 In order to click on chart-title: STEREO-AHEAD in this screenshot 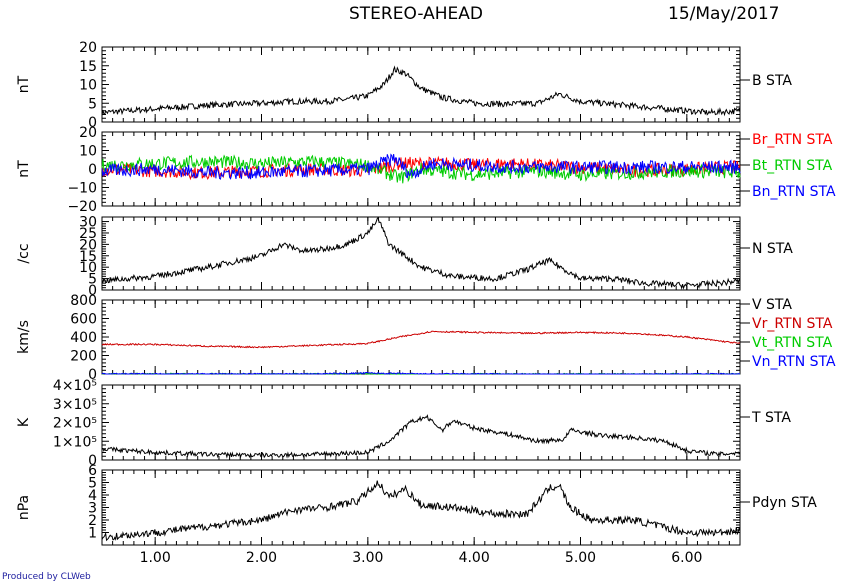, I will do `click(416, 14)`.